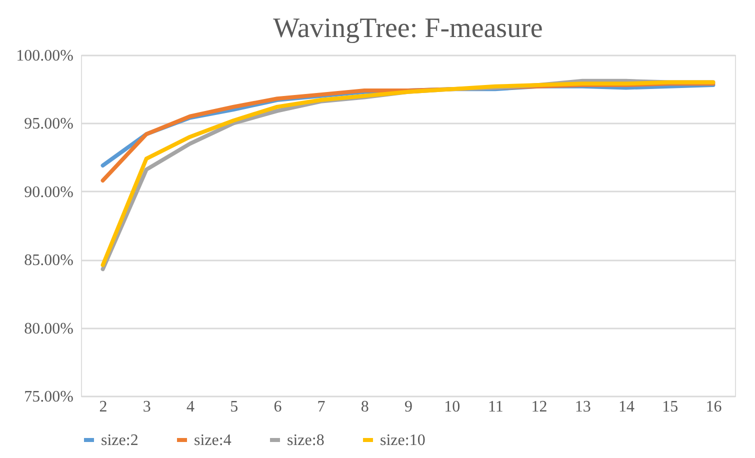  What do you see at coordinates (364, 407) in the screenshot?
I see `x-tick-label: 8` at bounding box center [364, 407].